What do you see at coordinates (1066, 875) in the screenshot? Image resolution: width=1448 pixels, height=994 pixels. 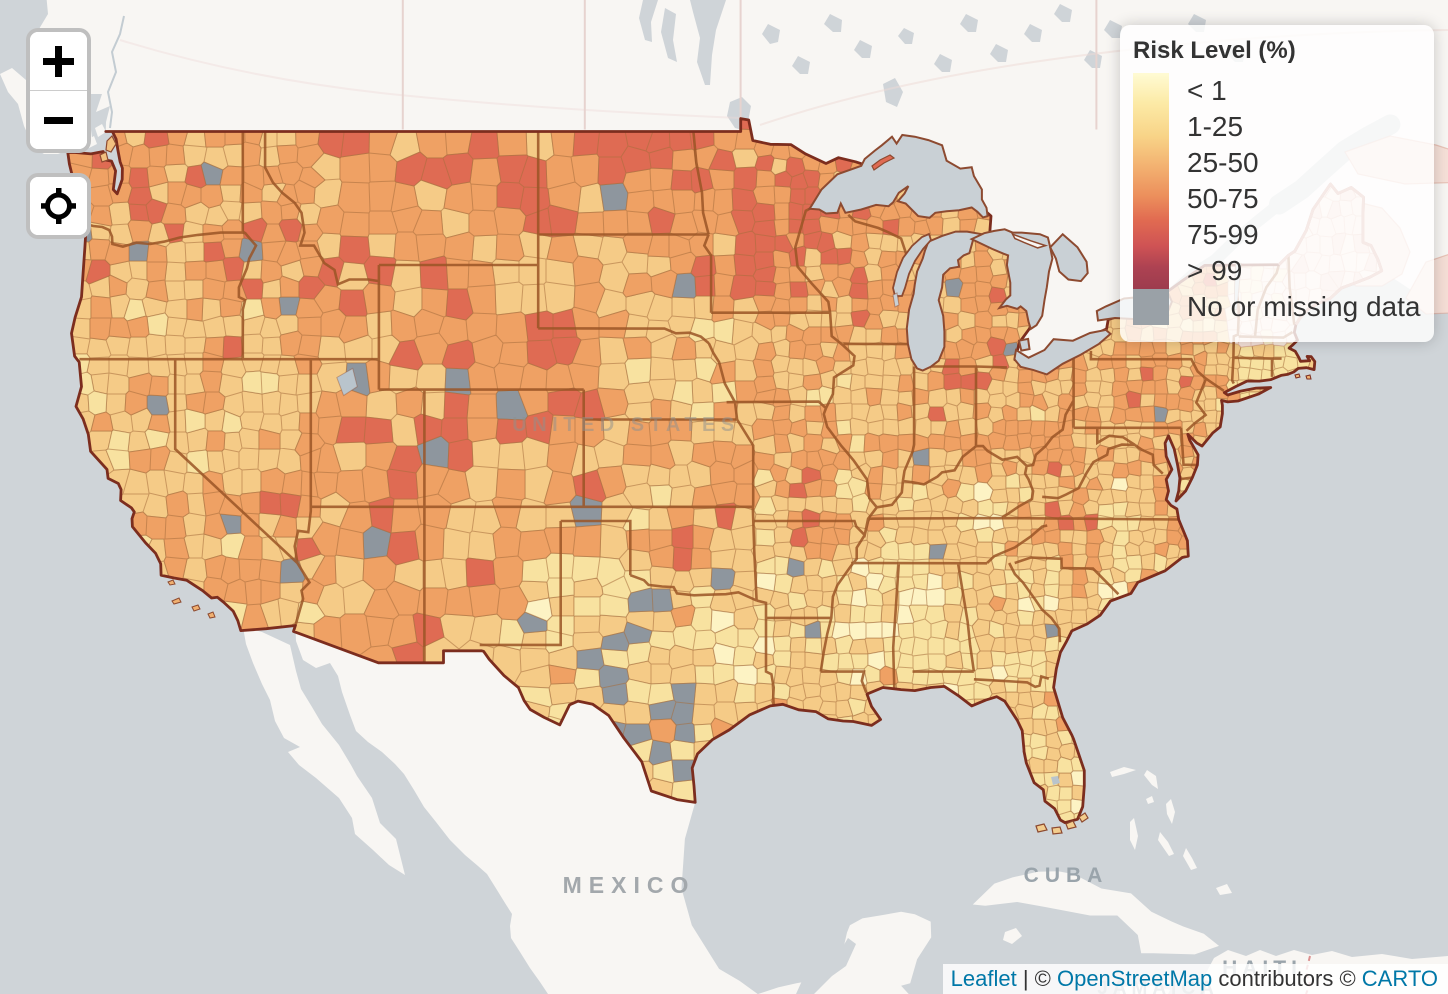 I see `svg-text: CUBA` at bounding box center [1066, 875].